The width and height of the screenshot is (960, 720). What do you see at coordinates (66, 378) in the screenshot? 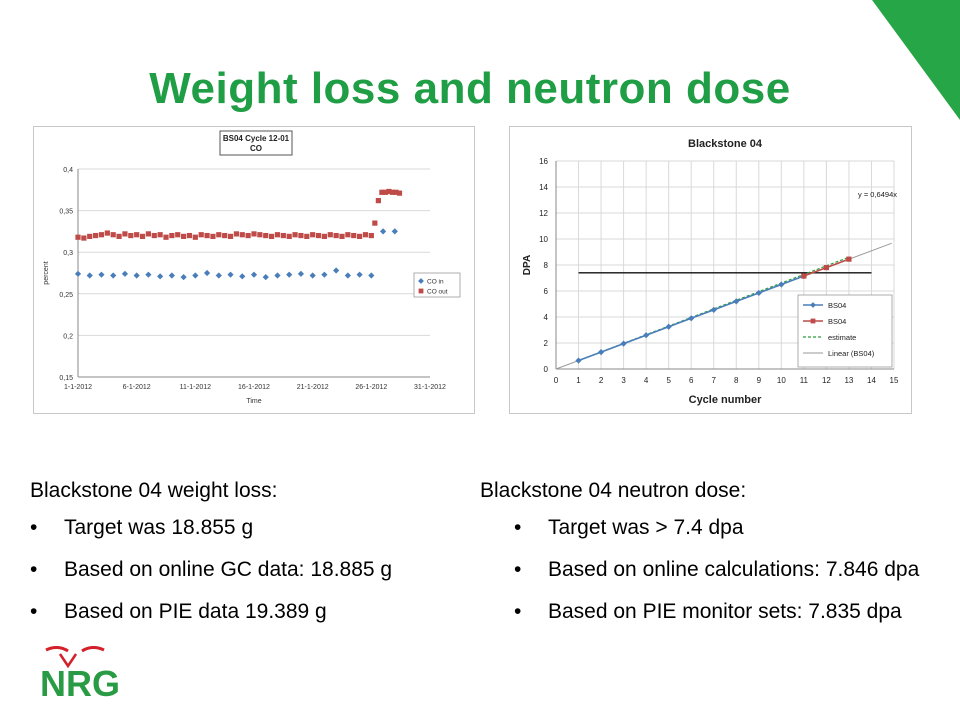
I see `y-tick-label: 0,15` at bounding box center [66, 378].